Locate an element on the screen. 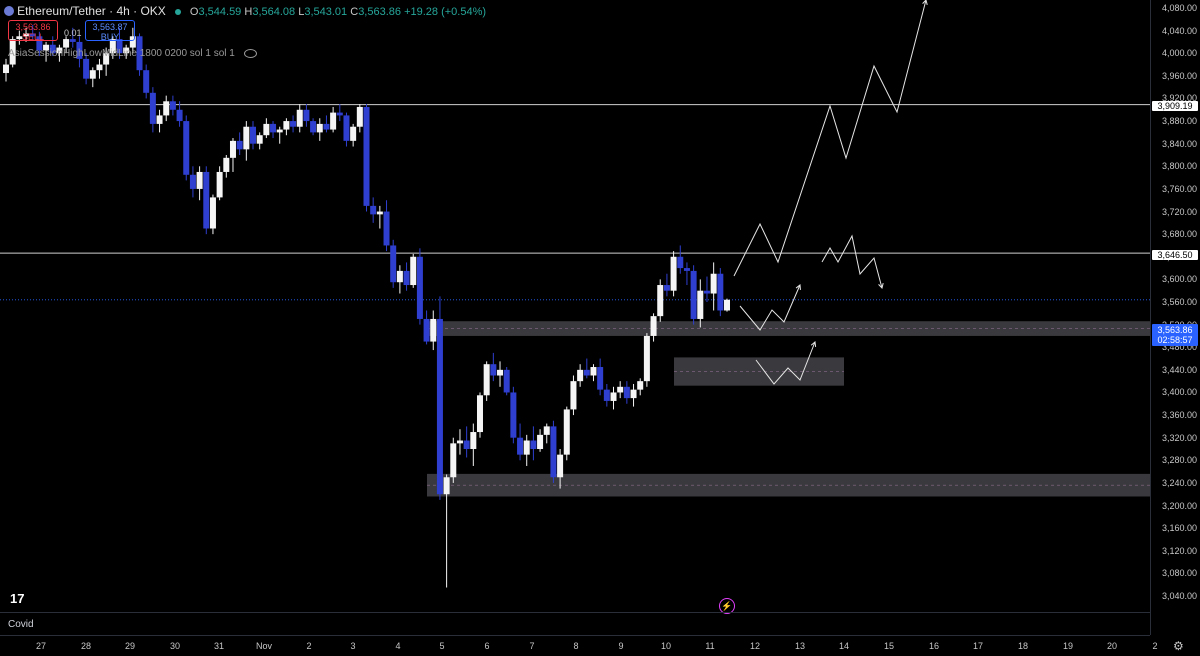  eye-icon is located at coordinates (250, 53).